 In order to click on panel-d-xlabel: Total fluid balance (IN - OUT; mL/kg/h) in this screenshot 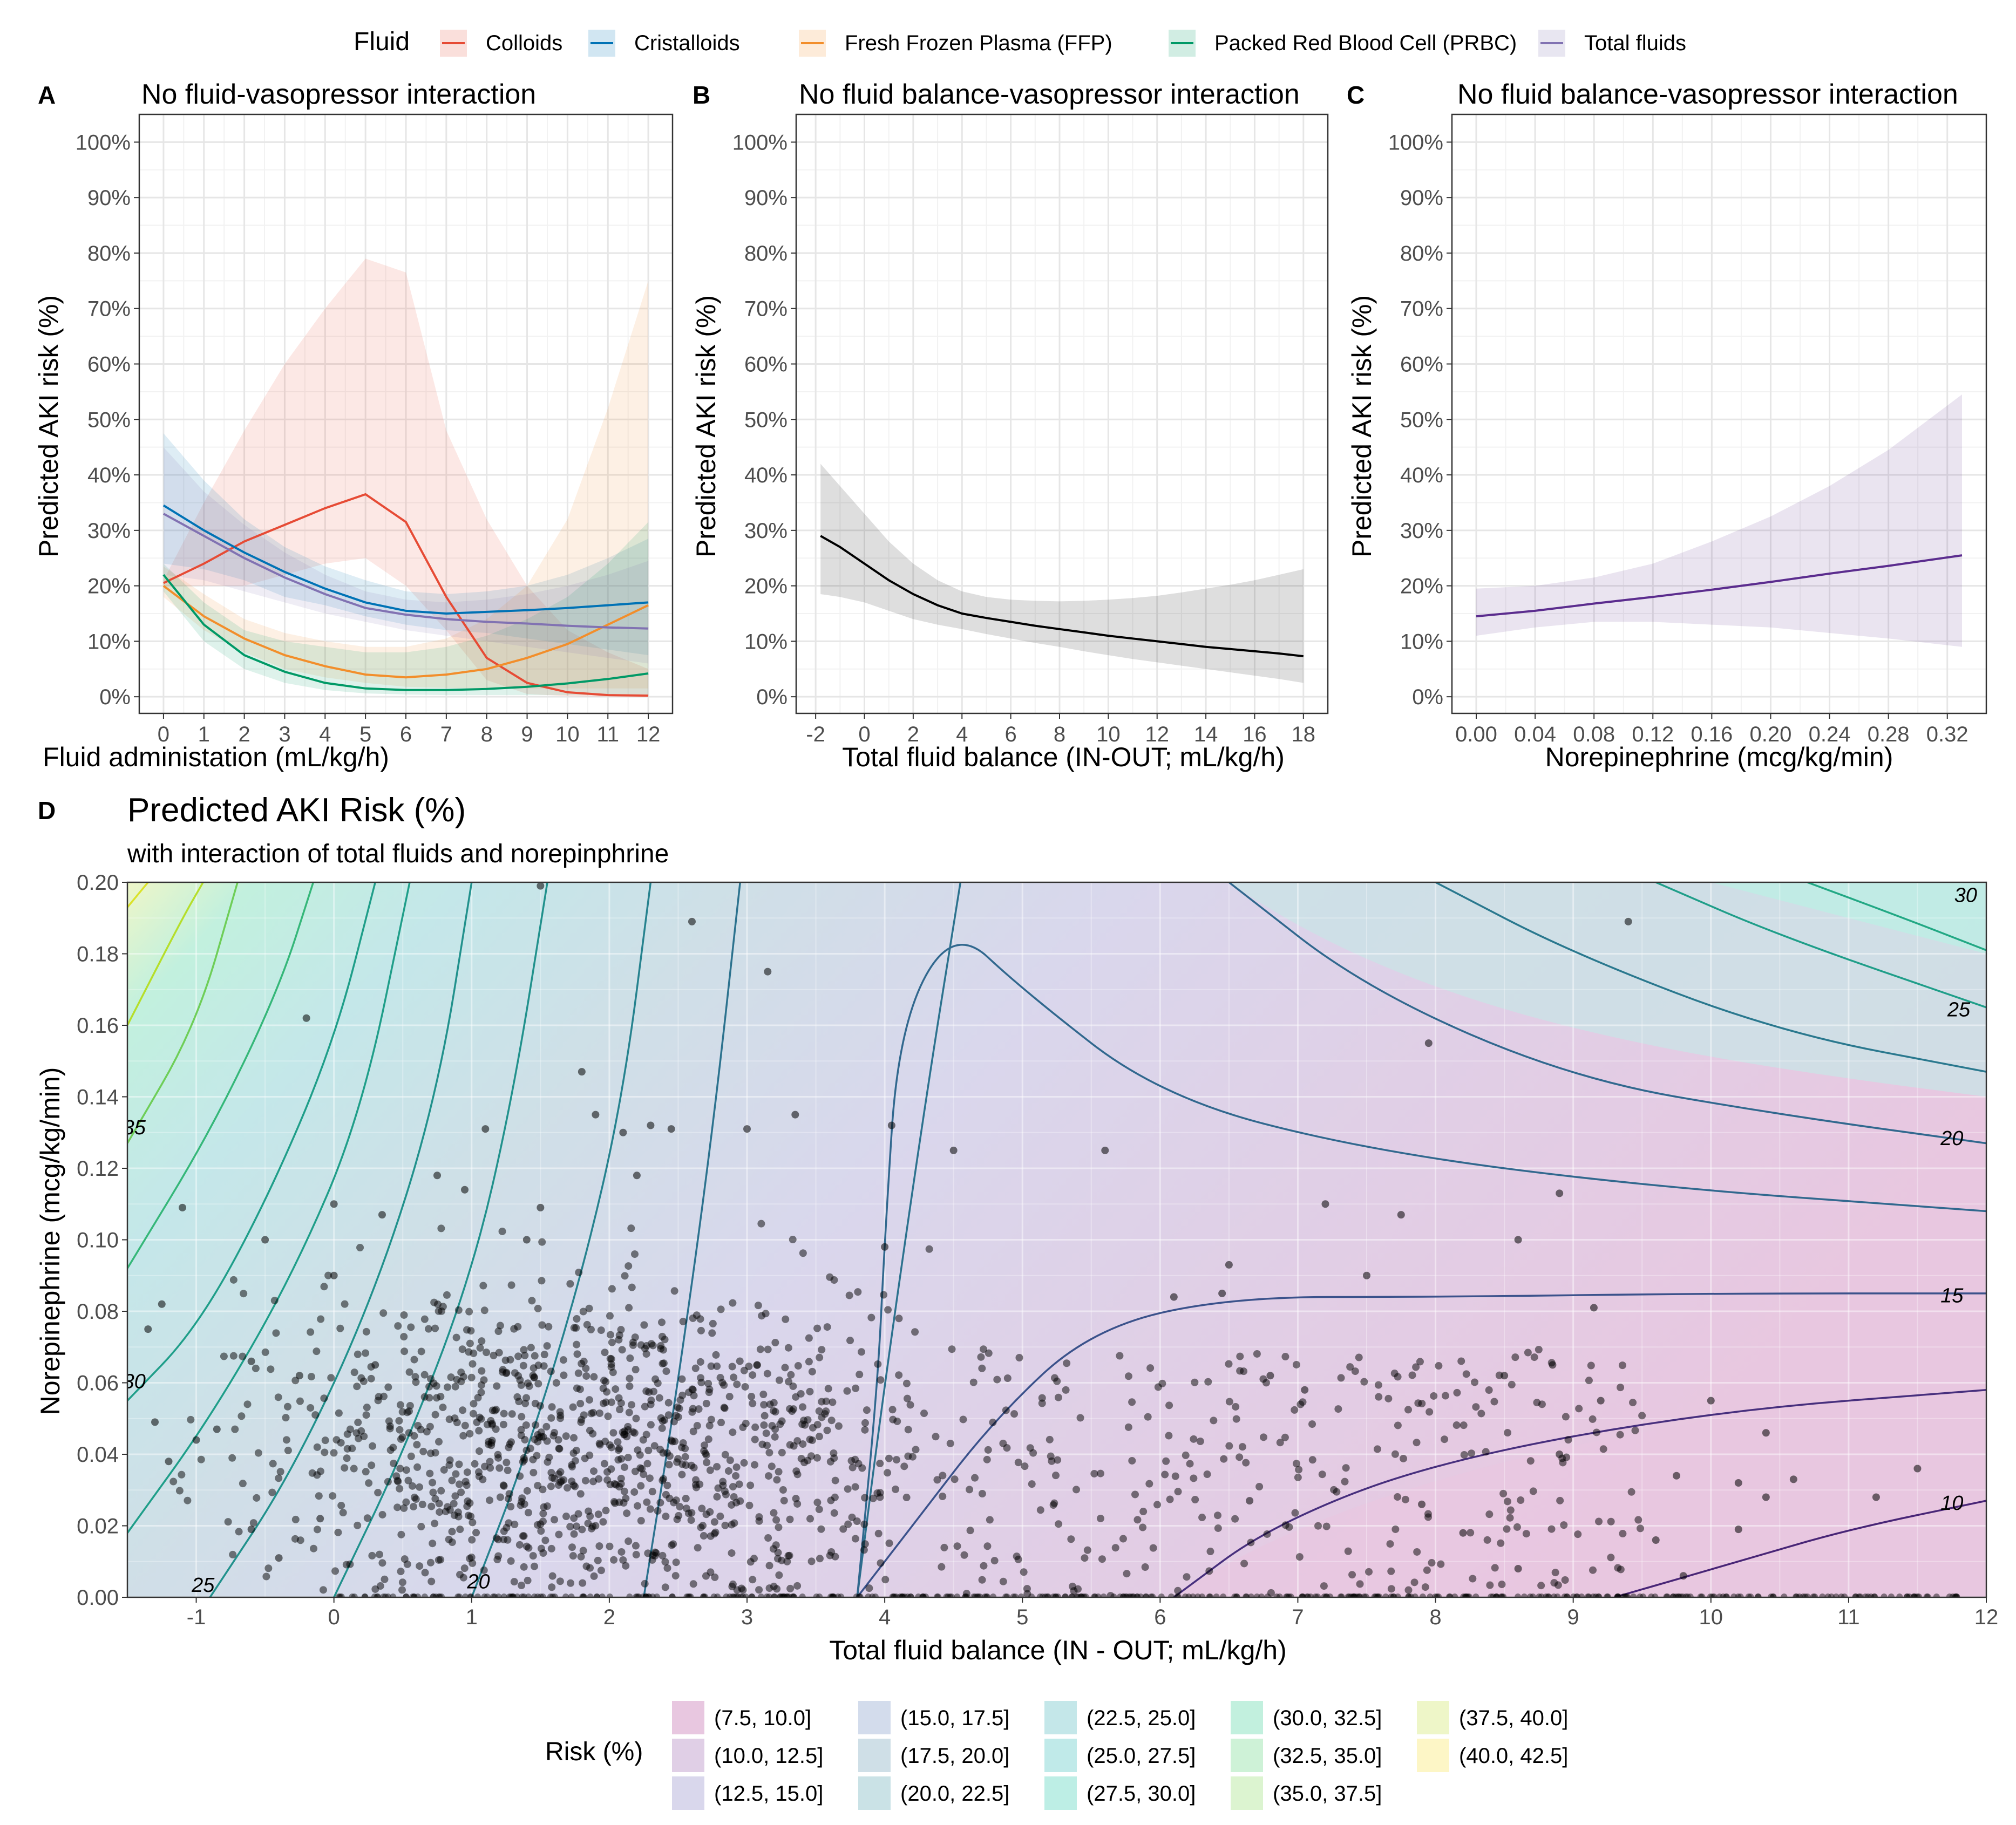, I will do `click(1058, 1650)`.